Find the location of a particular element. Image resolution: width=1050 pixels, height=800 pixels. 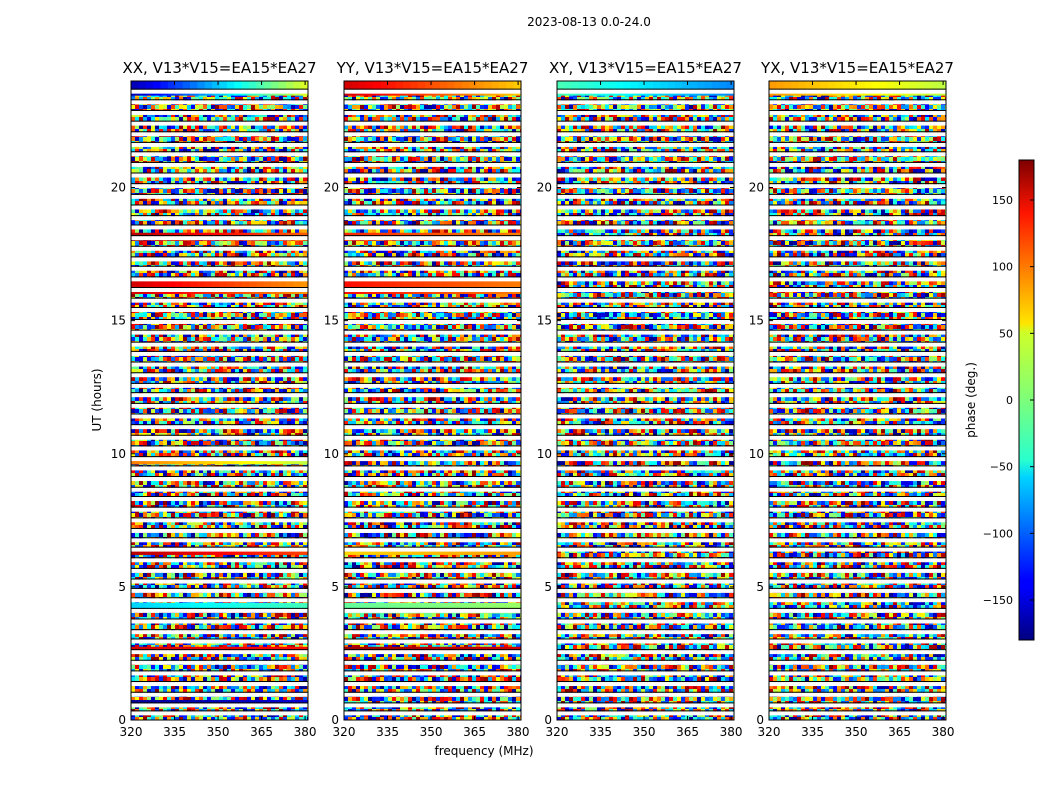

colorbar-tick-label: 50 is located at coordinates (1006, 333).